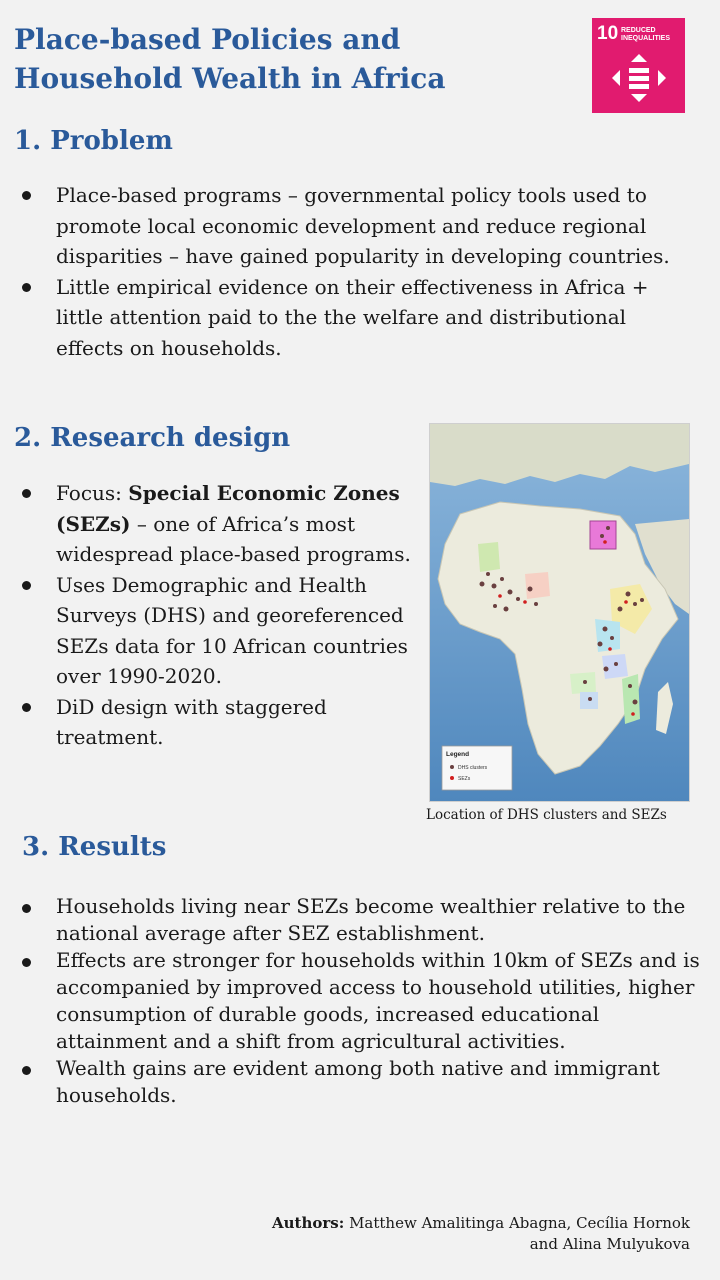  Describe the element at coordinates (639, 78) in the screenshot. I see `reduced-inequalities-icon` at that location.